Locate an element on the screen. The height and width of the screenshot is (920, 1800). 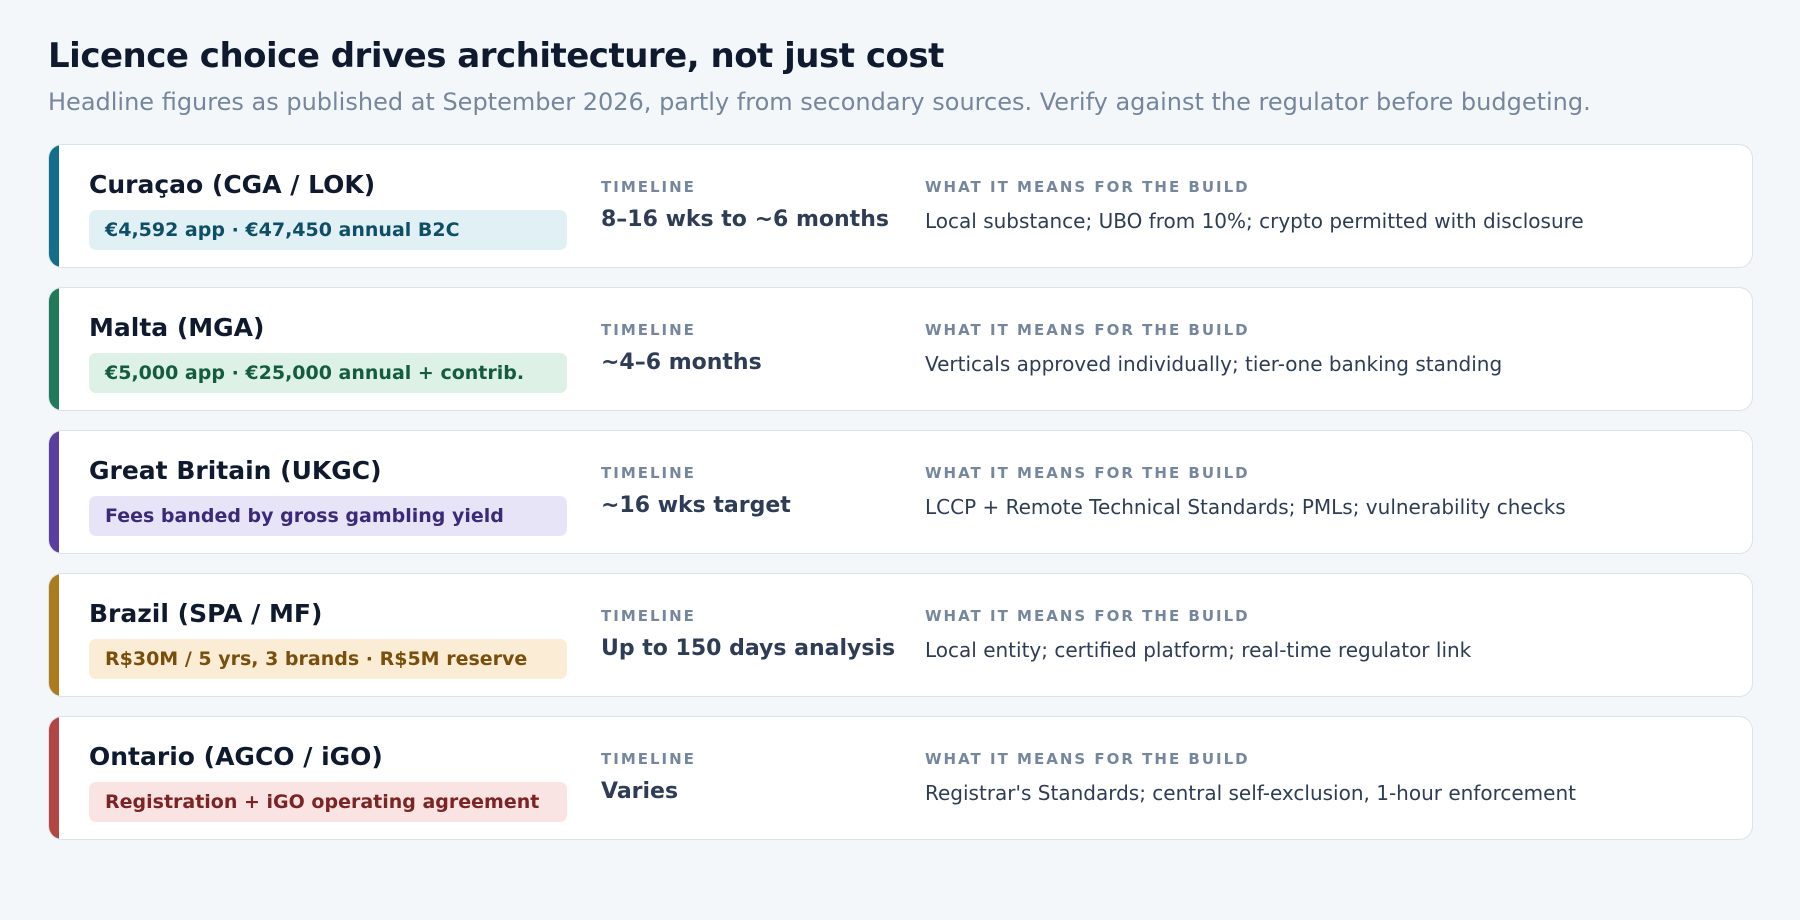
fee-badge: Registration + iGO operating agreement is located at coordinates (328, 802).